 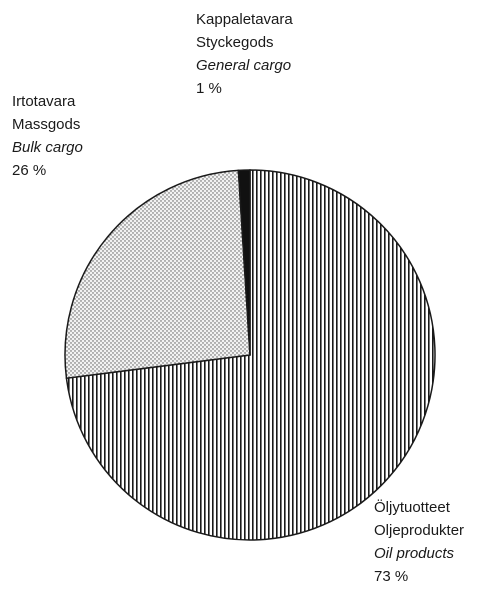 What do you see at coordinates (243, 65) in the screenshot?
I see `slice-label: General cargo` at bounding box center [243, 65].